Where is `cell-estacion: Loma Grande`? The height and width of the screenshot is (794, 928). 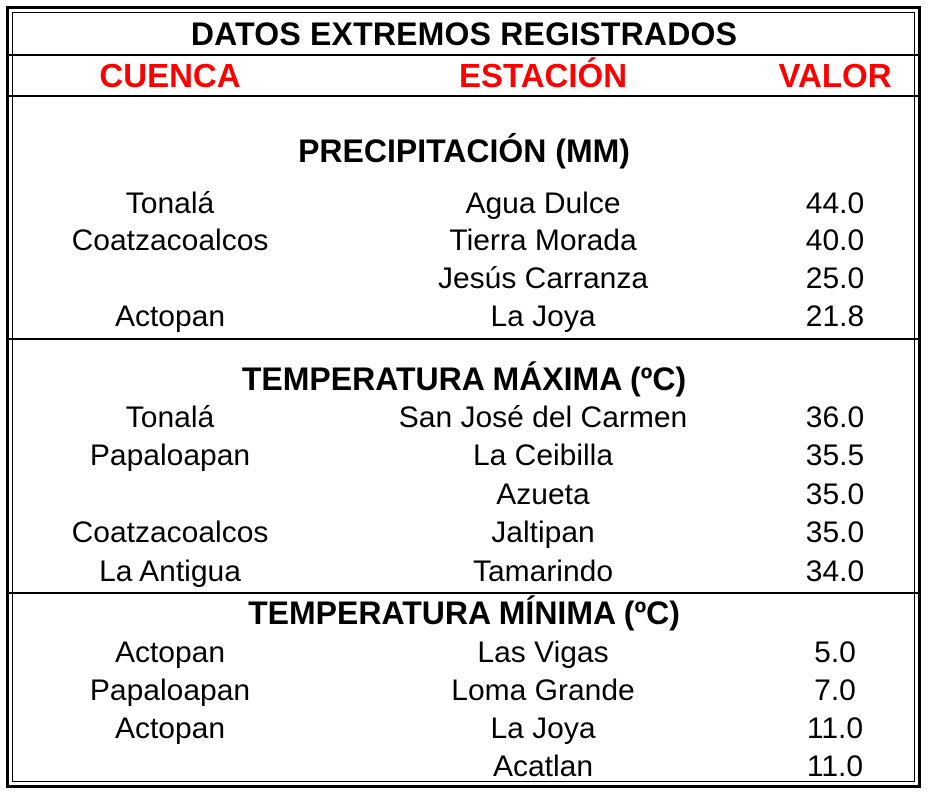 cell-estacion: Loma Grande is located at coordinates (543, 690).